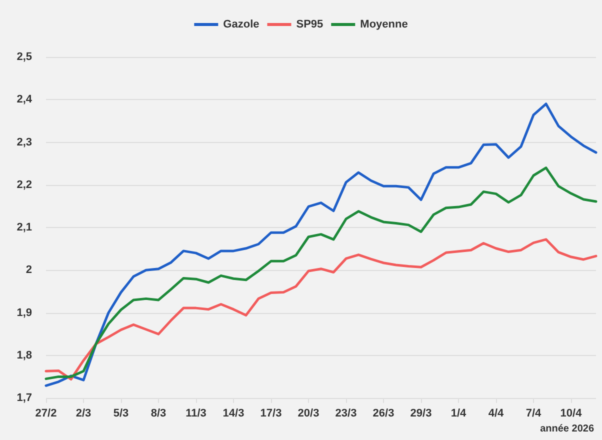 The image size is (602, 440). Describe the element at coordinates (158, 414) in the screenshot. I see `x-tick-label: 8/3` at that location.